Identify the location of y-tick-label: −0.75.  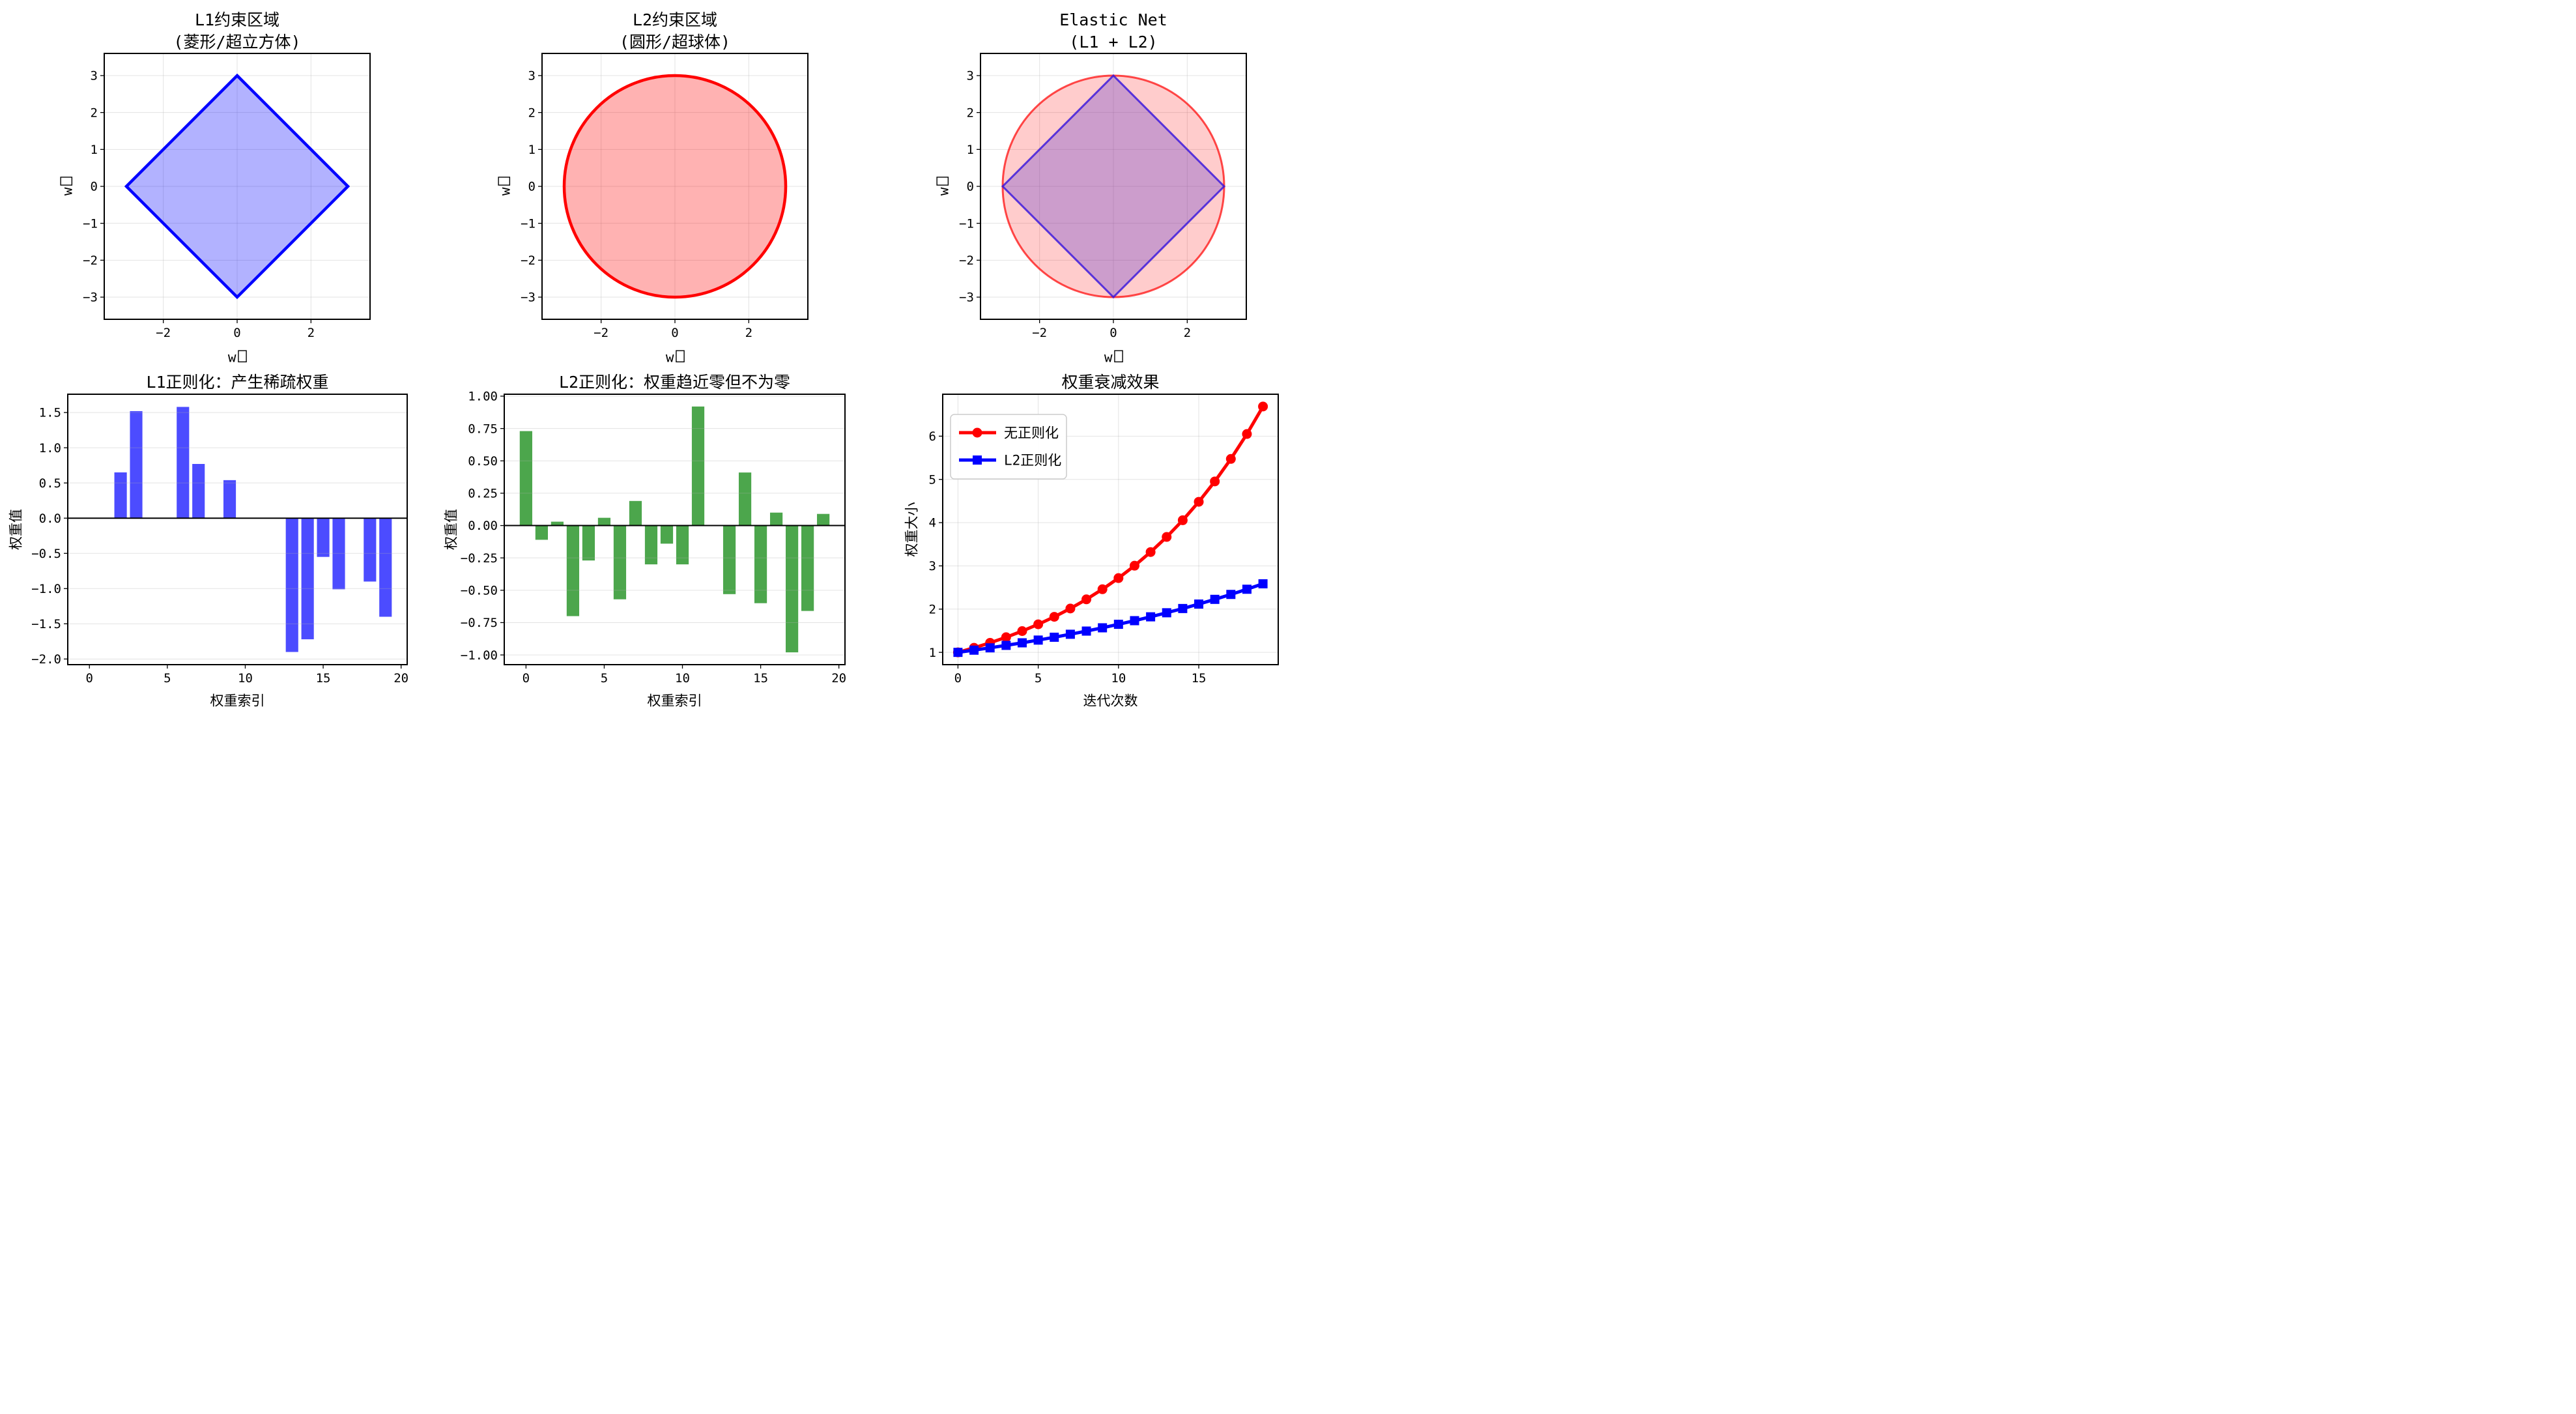
(479, 623).